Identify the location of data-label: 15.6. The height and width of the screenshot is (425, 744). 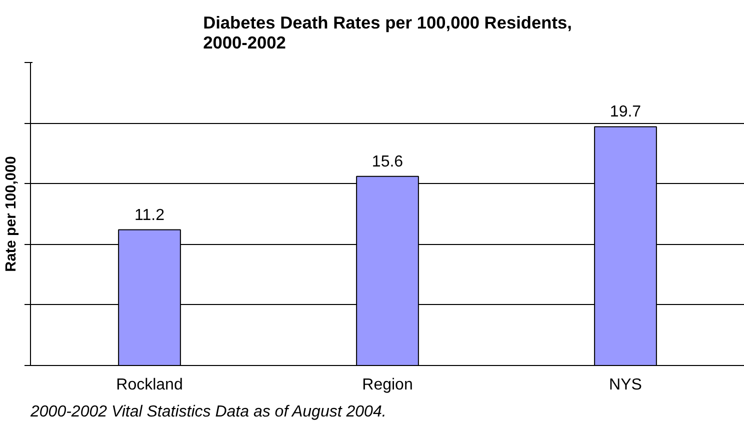
(388, 161).